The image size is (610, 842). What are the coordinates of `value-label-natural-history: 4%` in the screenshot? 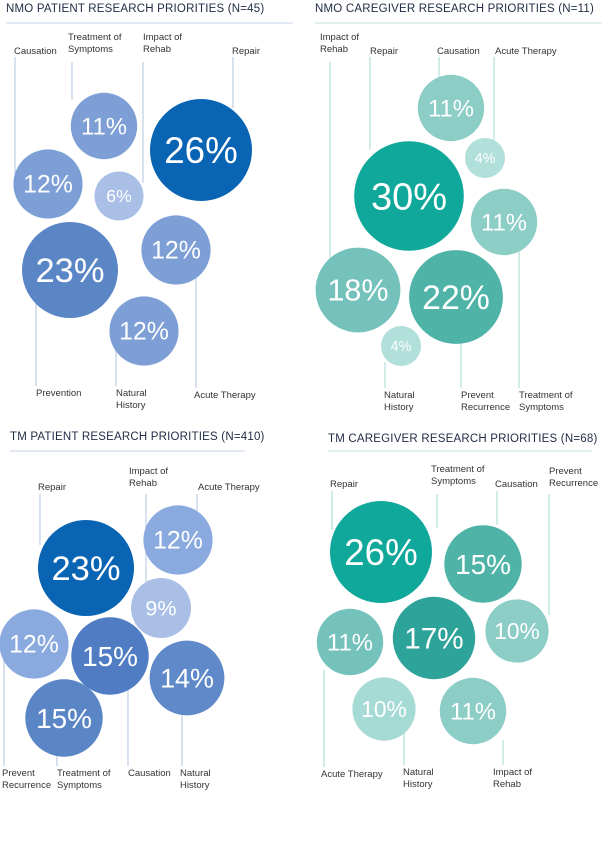 It's located at (401, 347).